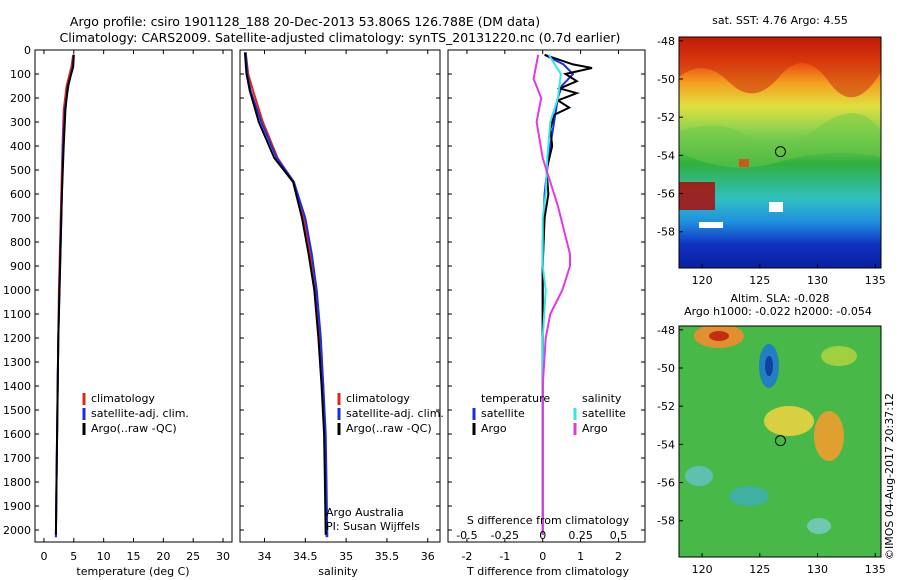  What do you see at coordinates (346, 556) in the screenshot?
I see `xtick-label: 35` at bounding box center [346, 556].